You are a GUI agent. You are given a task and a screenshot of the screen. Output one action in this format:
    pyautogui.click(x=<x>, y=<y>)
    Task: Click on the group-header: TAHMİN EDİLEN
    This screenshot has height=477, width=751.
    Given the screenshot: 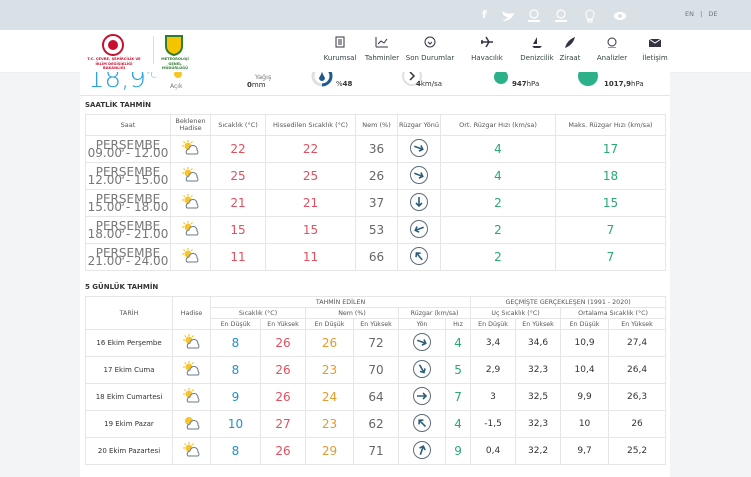 What is the action you would take?
    pyautogui.click(x=340, y=302)
    